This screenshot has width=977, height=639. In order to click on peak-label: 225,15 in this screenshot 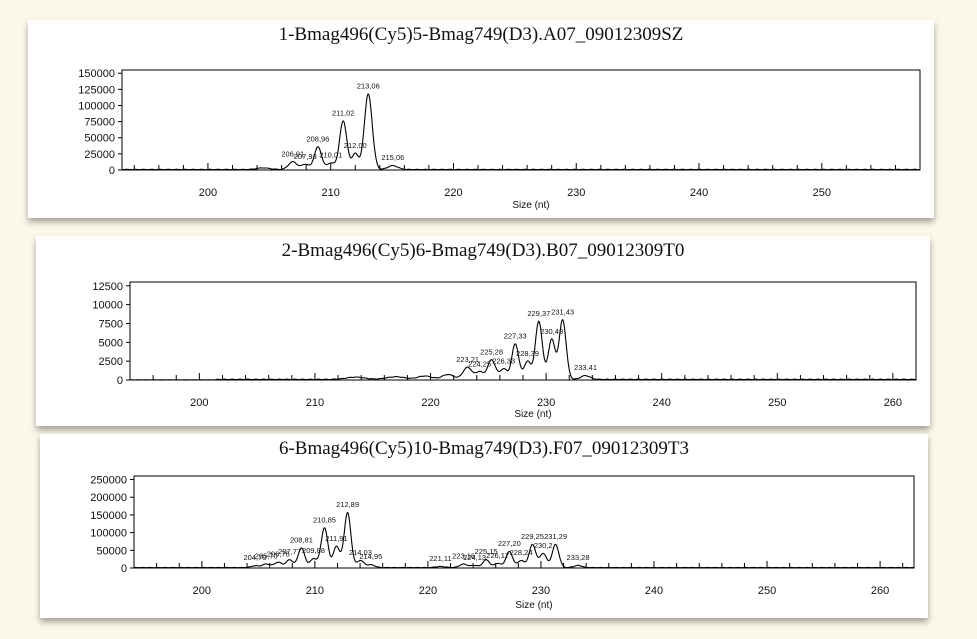, I will do `click(486, 551)`.